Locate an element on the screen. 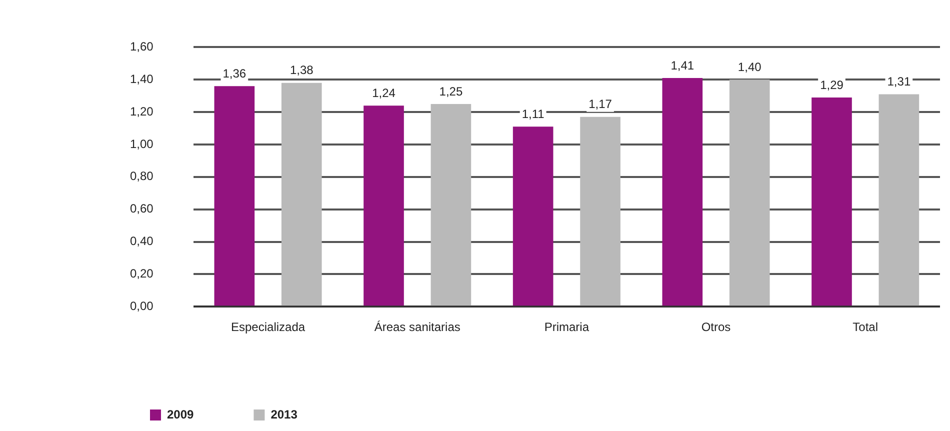 Image resolution: width=950 pixels, height=431 pixels. data-label: 1,11 is located at coordinates (533, 113).